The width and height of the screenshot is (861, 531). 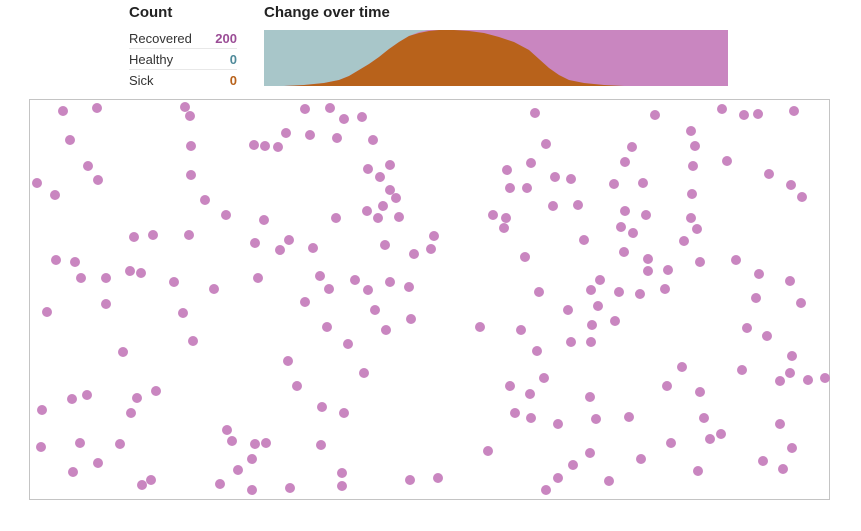 I want to click on history-healthy-area, so click(x=346, y=58).